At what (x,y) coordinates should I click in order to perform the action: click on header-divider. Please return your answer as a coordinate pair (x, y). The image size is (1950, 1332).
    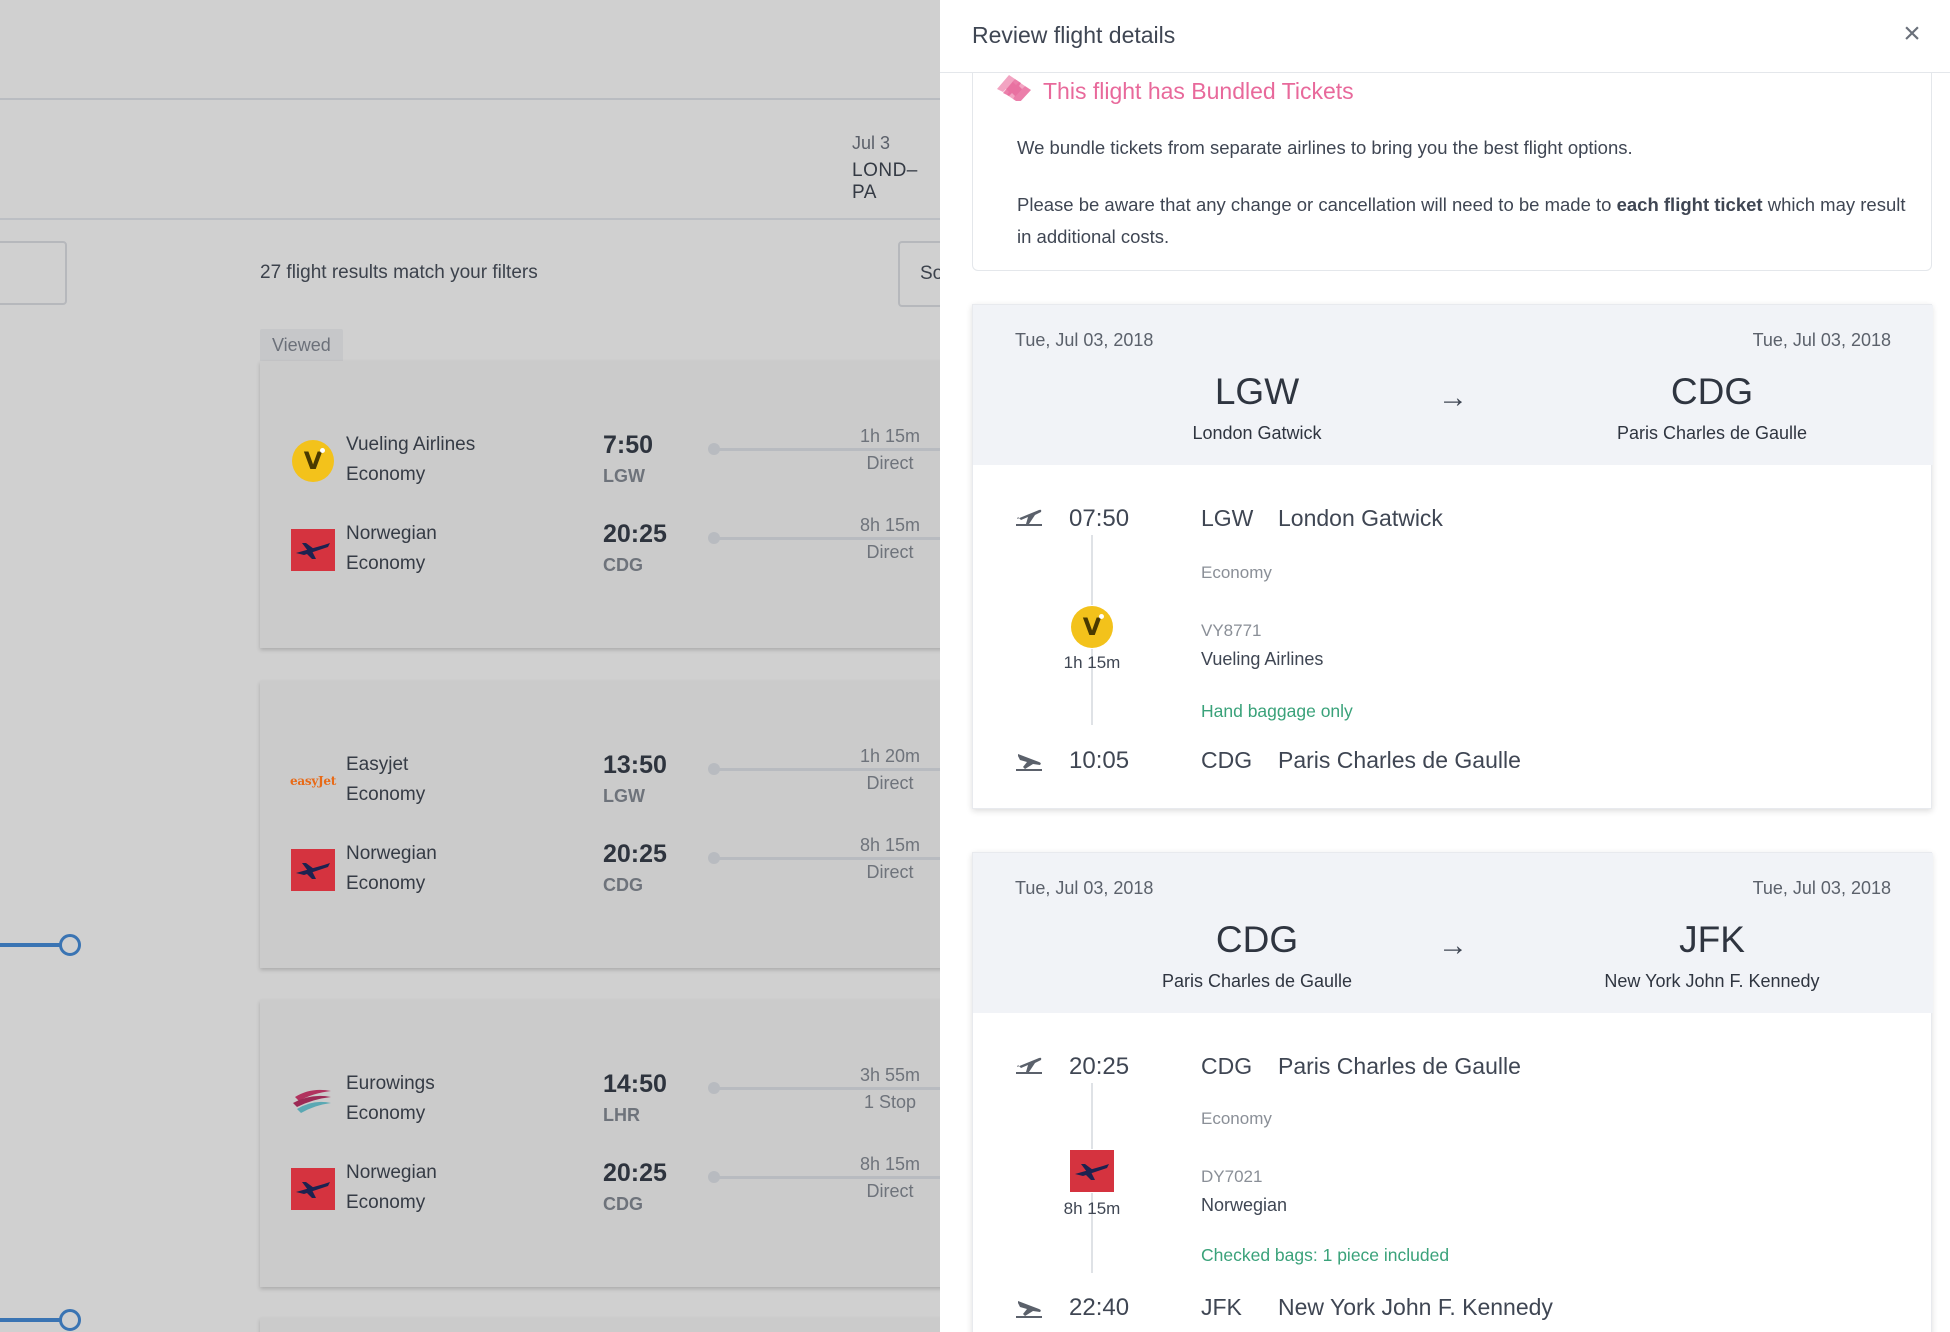
    Looking at the image, I should click on (470, 99).